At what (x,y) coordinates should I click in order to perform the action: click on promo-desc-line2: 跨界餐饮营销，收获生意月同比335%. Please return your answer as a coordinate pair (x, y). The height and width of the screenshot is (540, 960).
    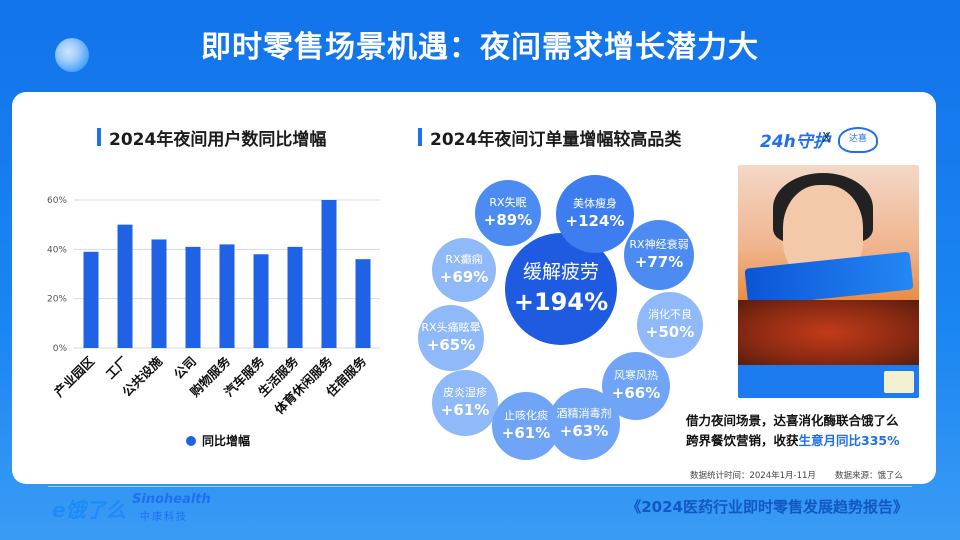
    Looking at the image, I should click on (806, 441).